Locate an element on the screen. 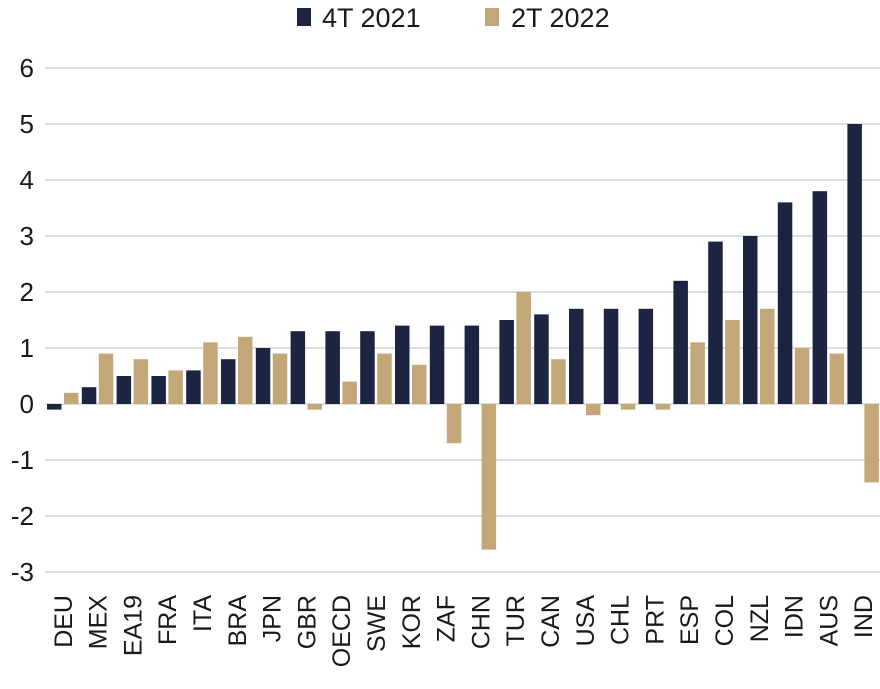  x-tick-label: CHN is located at coordinates (481, 622).